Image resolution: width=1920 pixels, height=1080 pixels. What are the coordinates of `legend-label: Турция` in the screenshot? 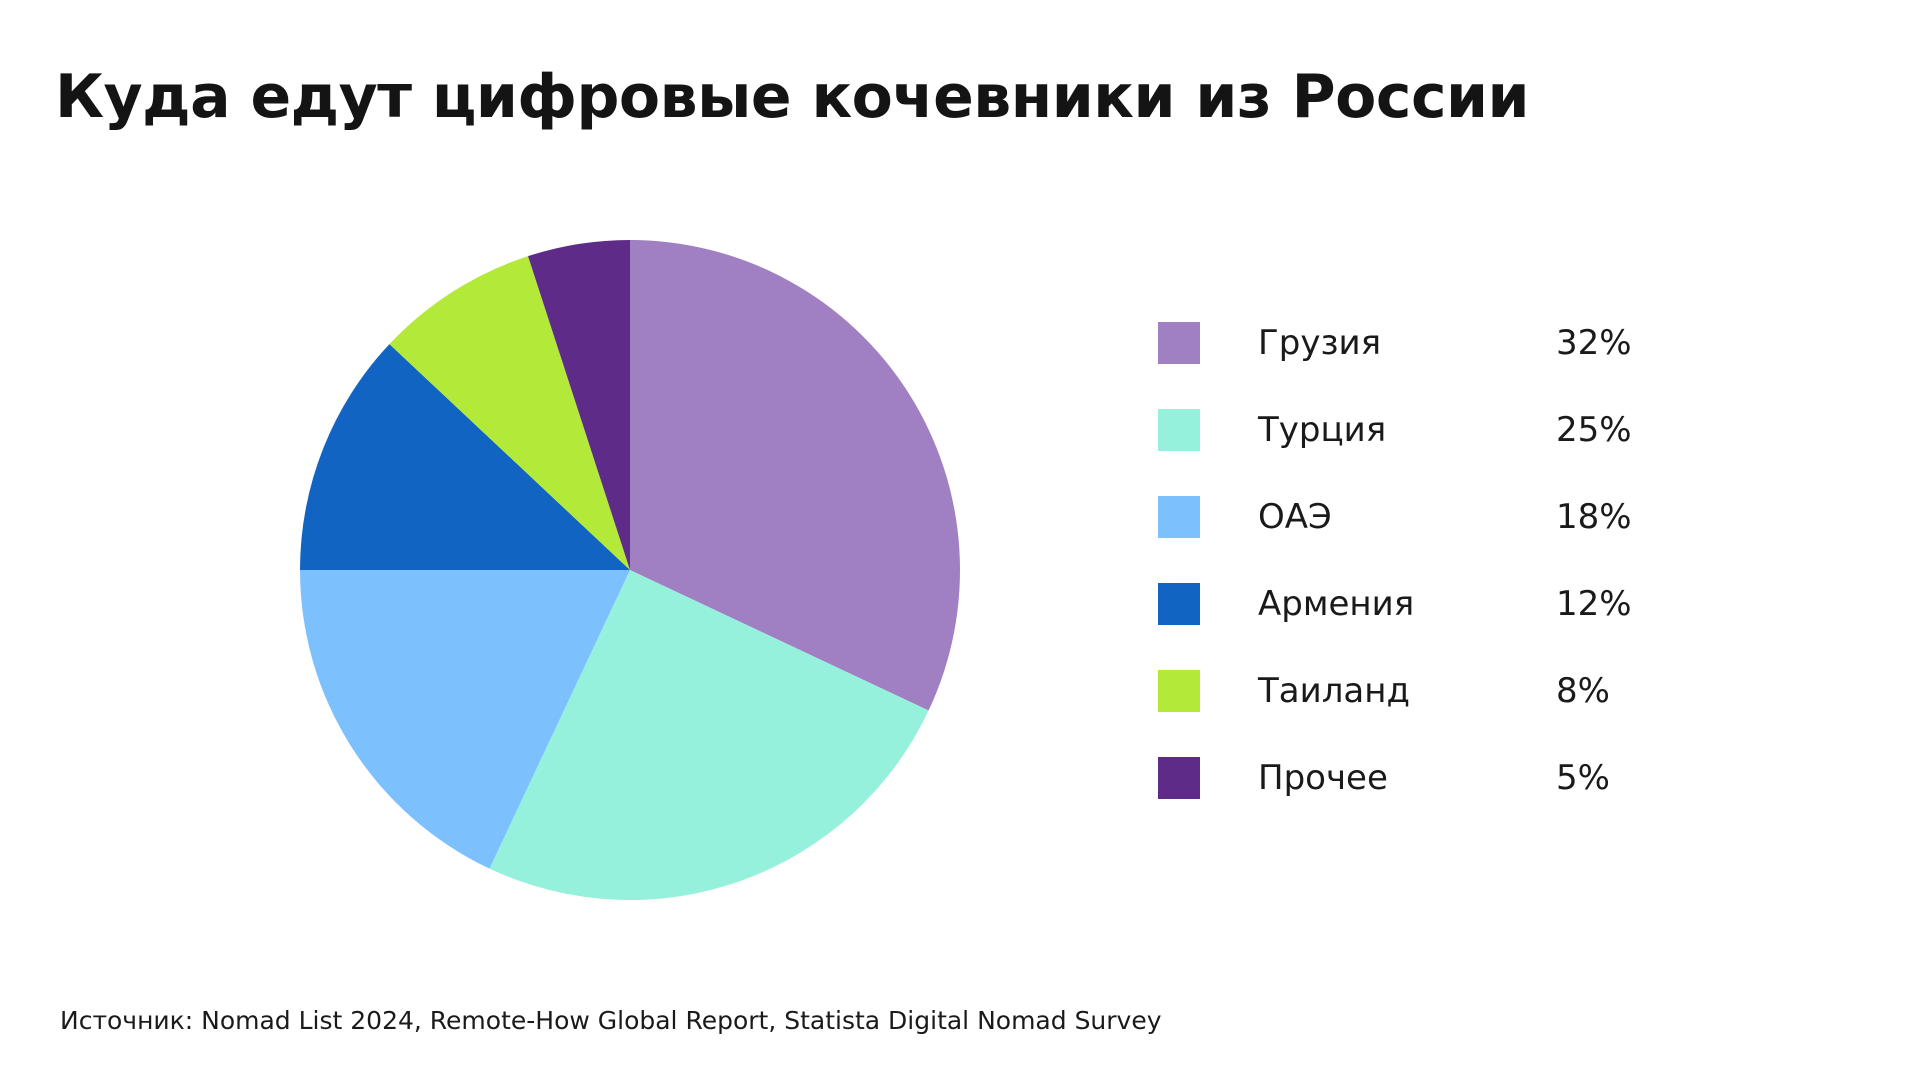 It's located at (1322, 430).